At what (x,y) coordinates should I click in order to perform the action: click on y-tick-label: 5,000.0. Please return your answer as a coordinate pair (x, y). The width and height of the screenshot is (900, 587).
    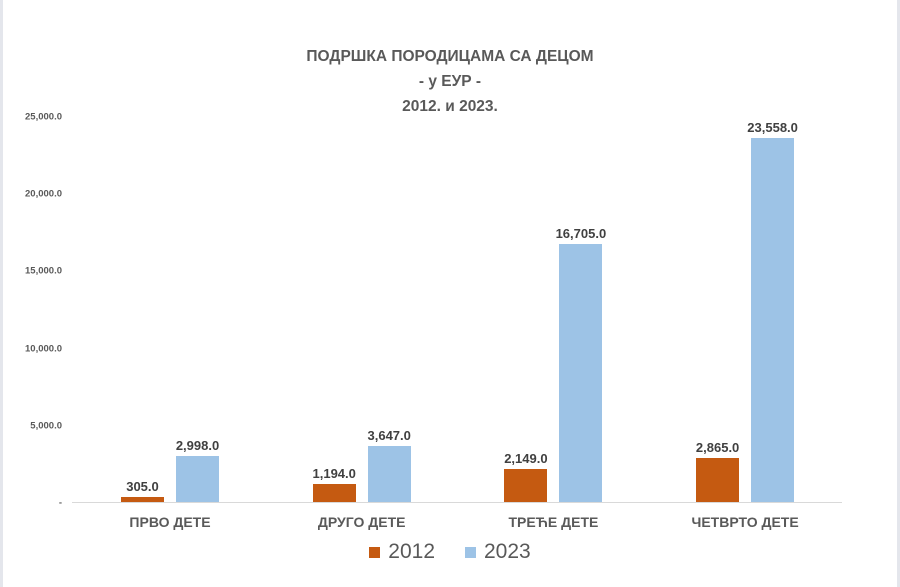
    Looking at the image, I should click on (46, 426).